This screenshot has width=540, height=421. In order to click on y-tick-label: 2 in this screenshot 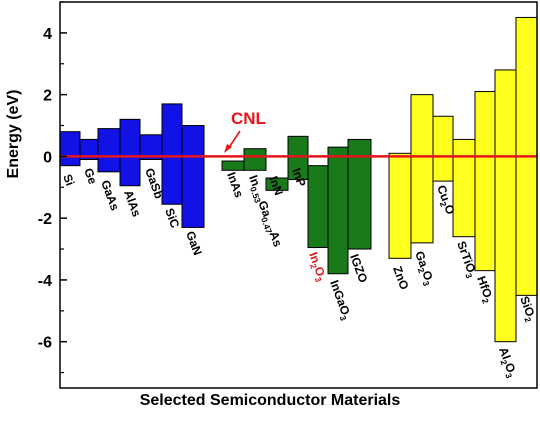, I will do `click(47, 96)`.